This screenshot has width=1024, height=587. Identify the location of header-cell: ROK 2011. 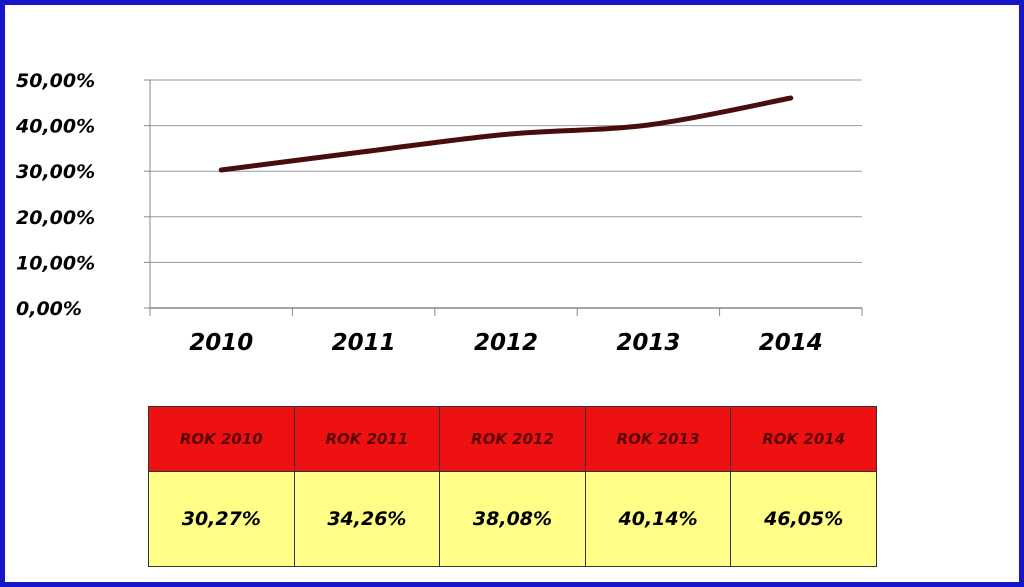
(367, 439).